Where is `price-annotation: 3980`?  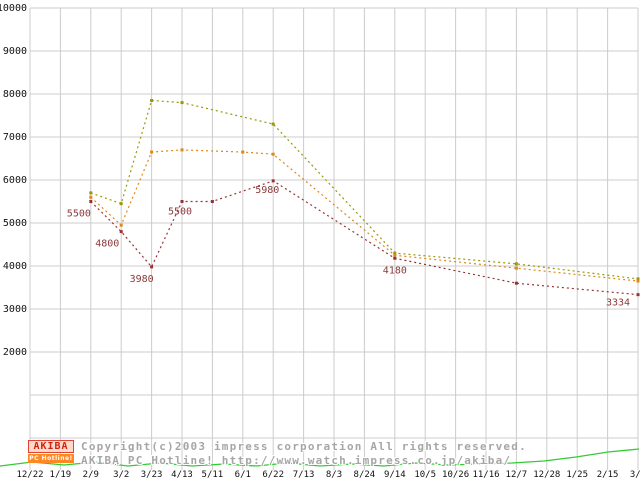 price-annotation: 3980 is located at coordinates (142, 279).